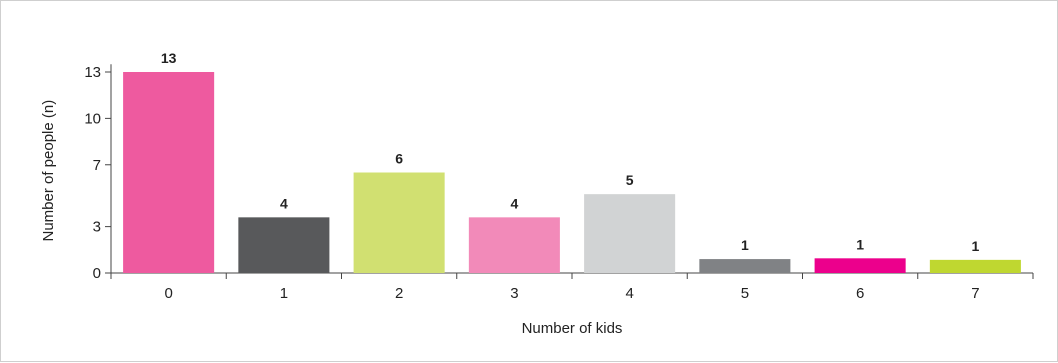 The width and height of the screenshot is (1058, 363). Describe the element at coordinates (630, 180) in the screenshot. I see `bar-value-label: 5` at that location.